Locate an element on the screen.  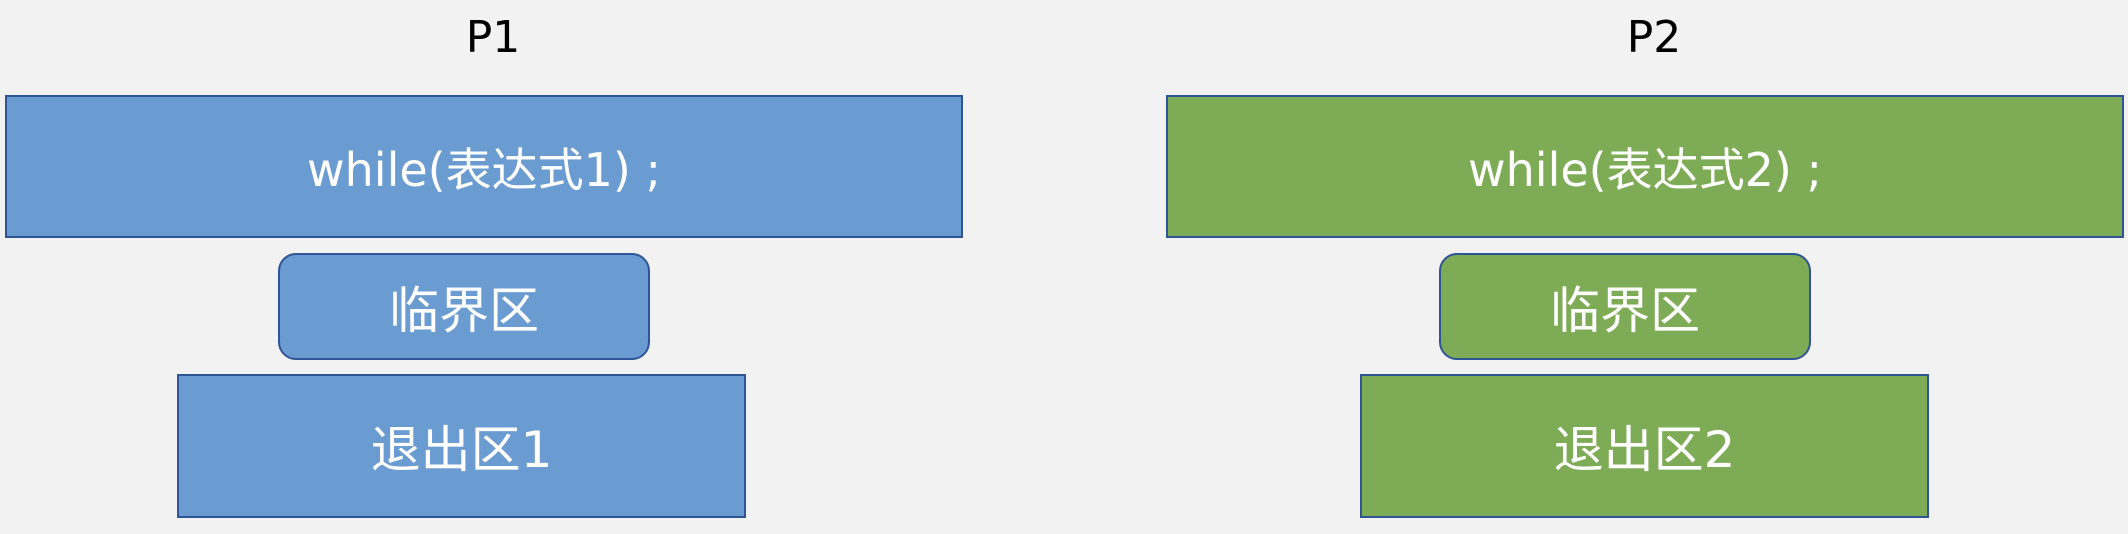
process-label-p1: P1 is located at coordinates (493, 37).